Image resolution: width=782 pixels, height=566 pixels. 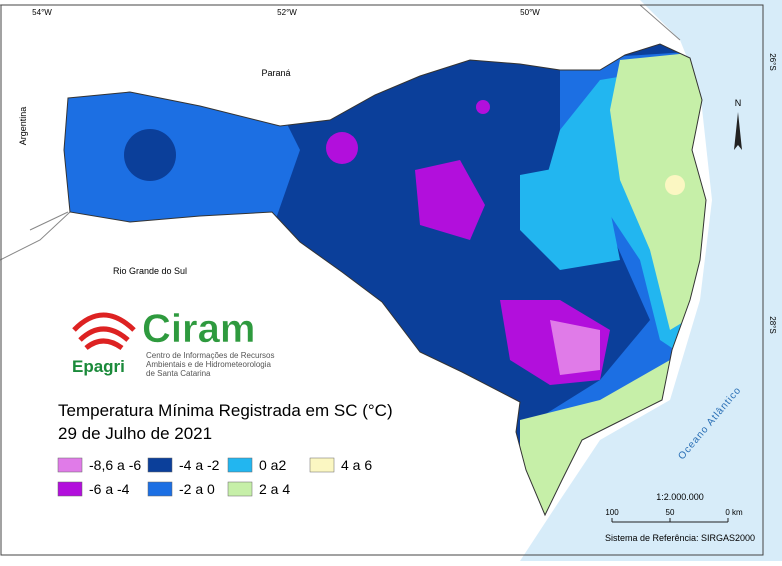 I want to click on legend-label: 2 a 4, so click(x=274, y=489).